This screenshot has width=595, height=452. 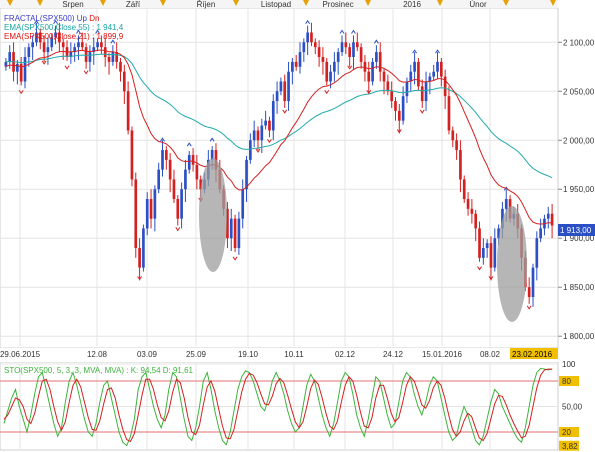 What do you see at coordinates (20, 354) in the screenshot?
I see `x-tick-label: 29.06.2015` at bounding box center [20, 354].